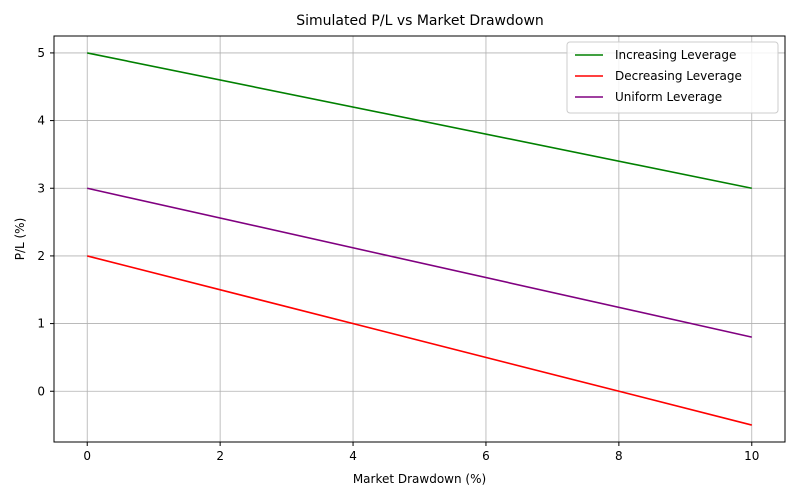 The image size is (800, 500). What do you see at coordinates (675, 55) in the screenshot?
I see `legend-label: Increasing Leverage` at bounding box center [675, 55].